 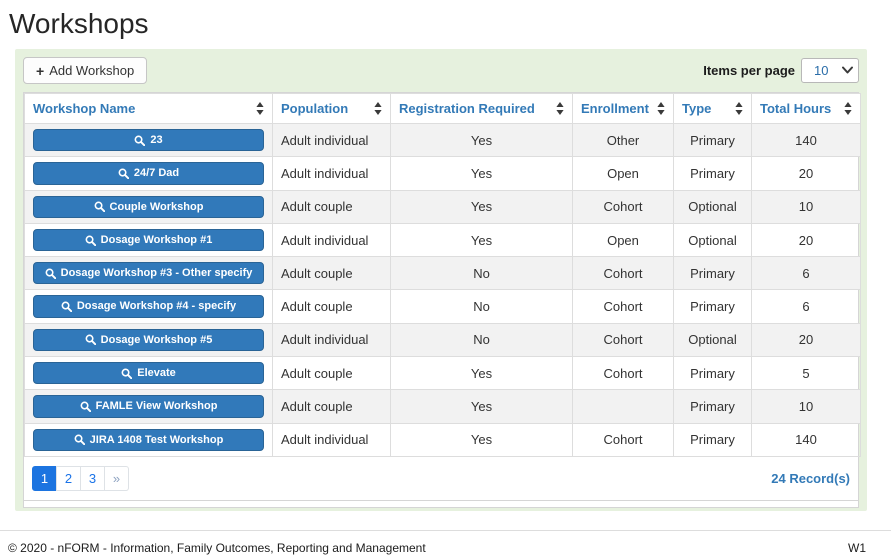 I want to click on workshop-name-cell: FAMLE View Workshop, so click(x=148, y=406).